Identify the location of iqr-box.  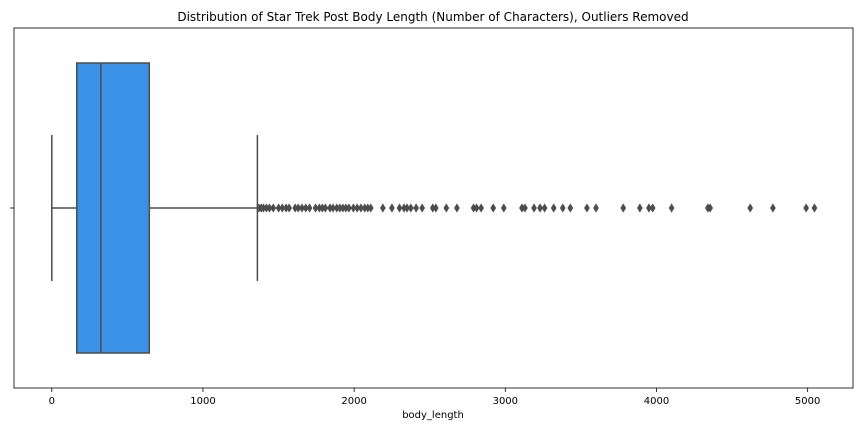
(113, 208).